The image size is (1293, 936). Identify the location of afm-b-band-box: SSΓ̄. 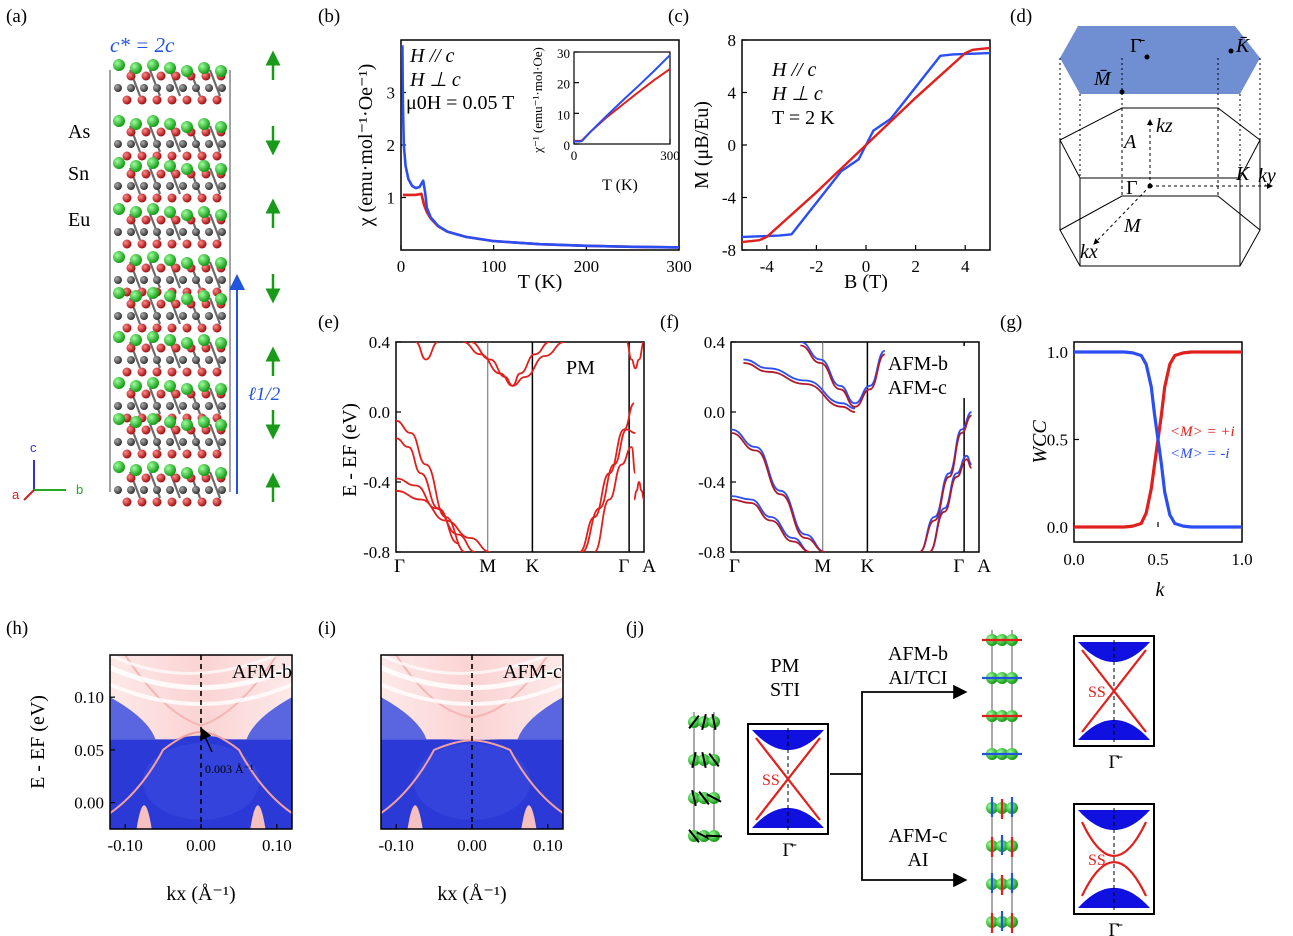
(1114, 704).